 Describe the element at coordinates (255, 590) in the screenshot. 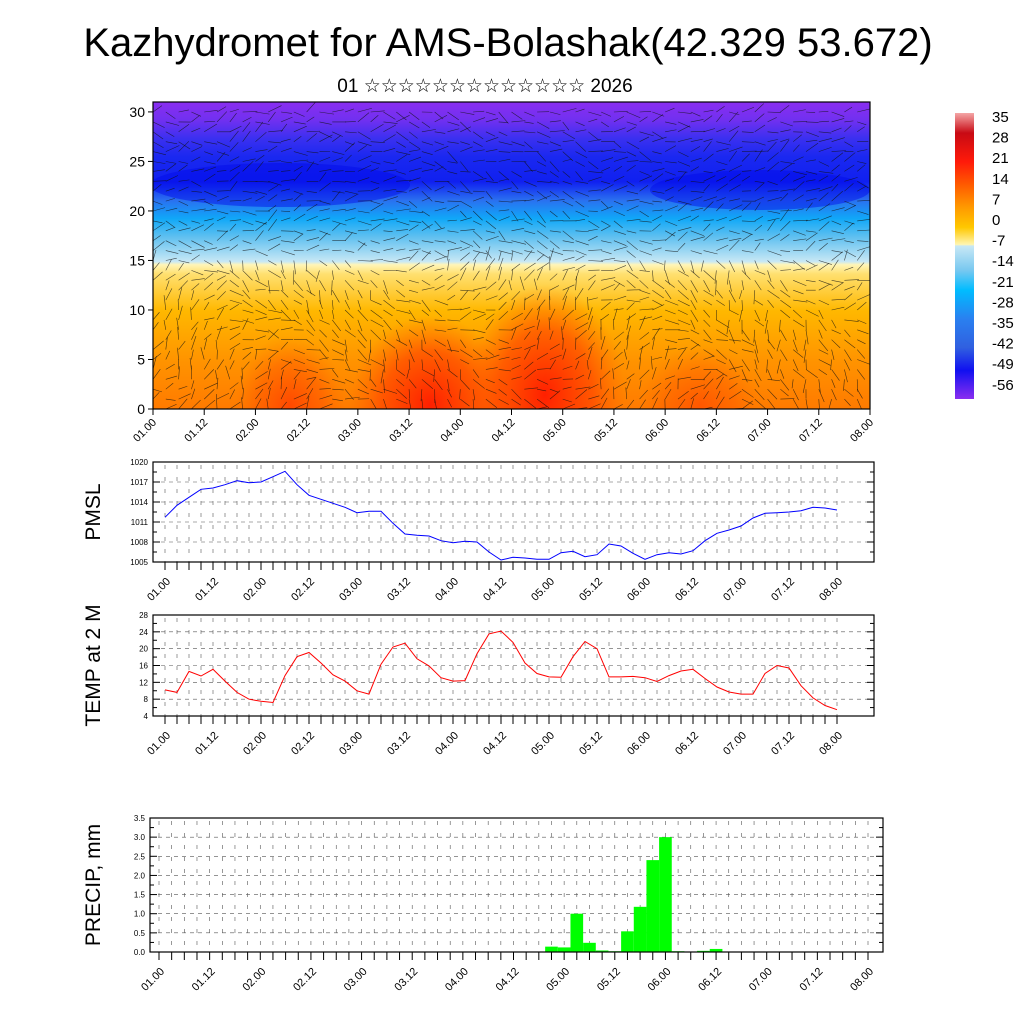

I see `x-tick-label: 02.00` at that location.